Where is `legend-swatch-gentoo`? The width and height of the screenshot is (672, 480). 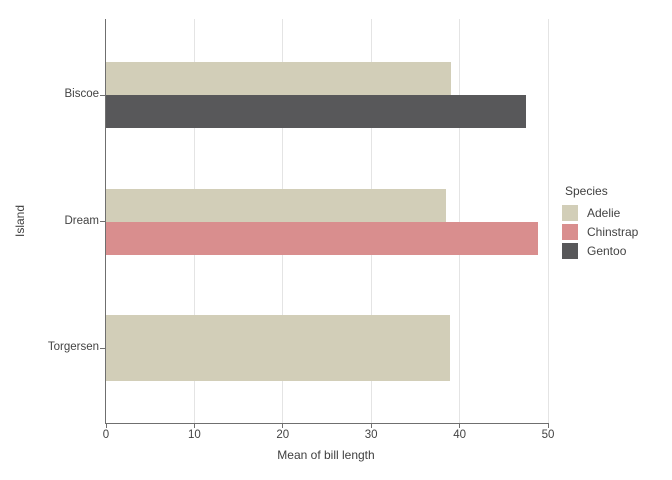 legend-swatch-gentoo is located at coordinates (570, 251).